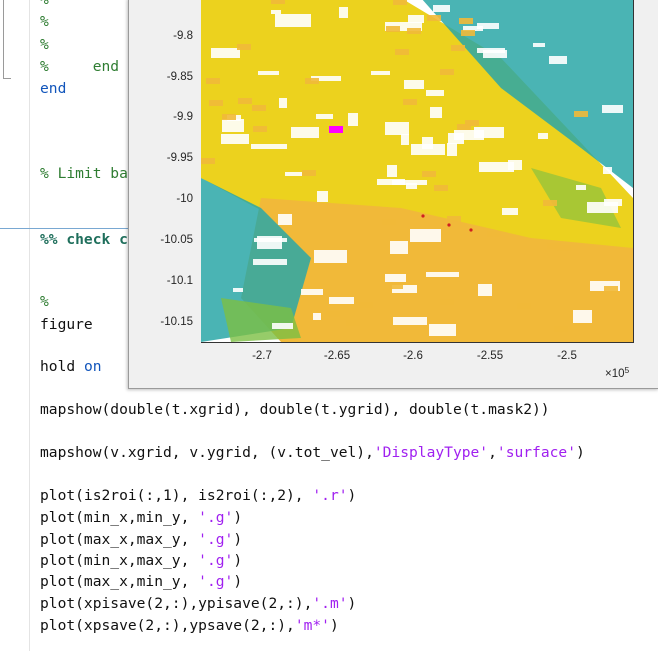 Image resolution: width=658 pixels, height=651 pixels. What do you see at coordinates (184, 199) in the screenshot?
I see `y-tick-label: -10` at bounding box center [184, 199].